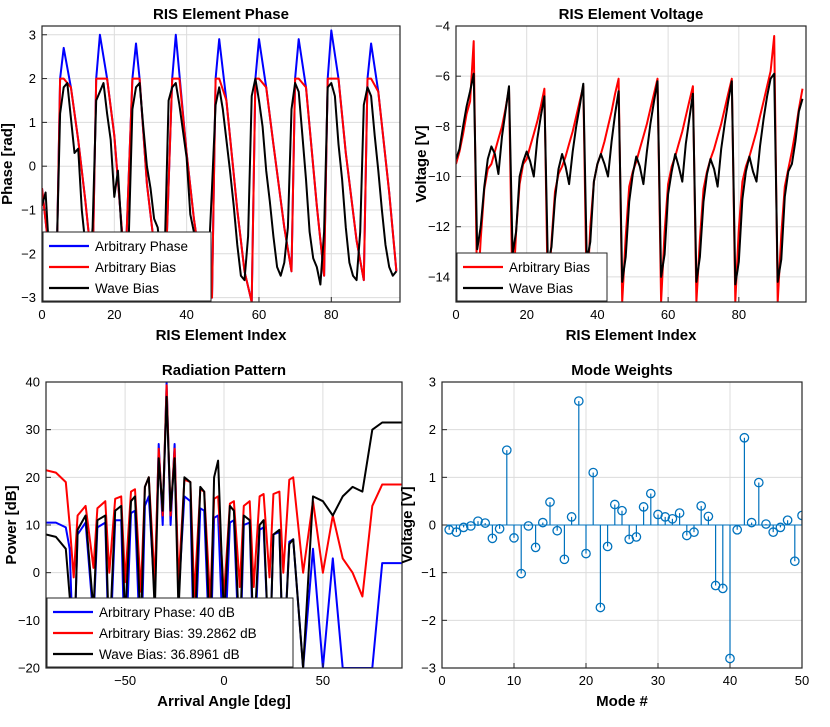 This screenshot has height=727, width=830. I want to click on y-tick-label: 20, so click(33, 477).